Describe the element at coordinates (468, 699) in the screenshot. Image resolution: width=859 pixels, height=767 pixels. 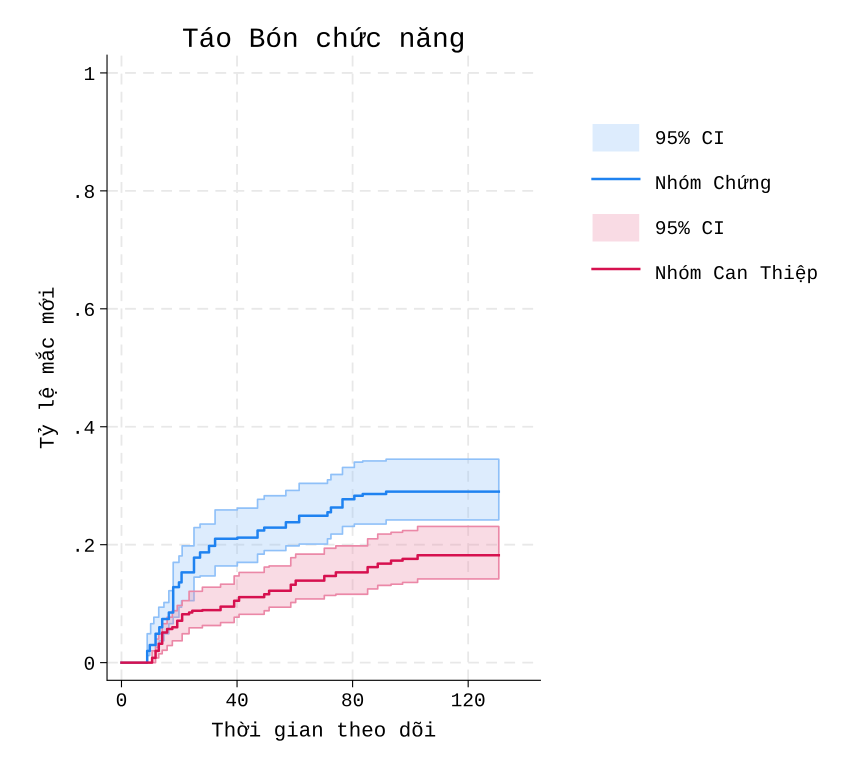
I see `x-tick-label: 120` at that location.